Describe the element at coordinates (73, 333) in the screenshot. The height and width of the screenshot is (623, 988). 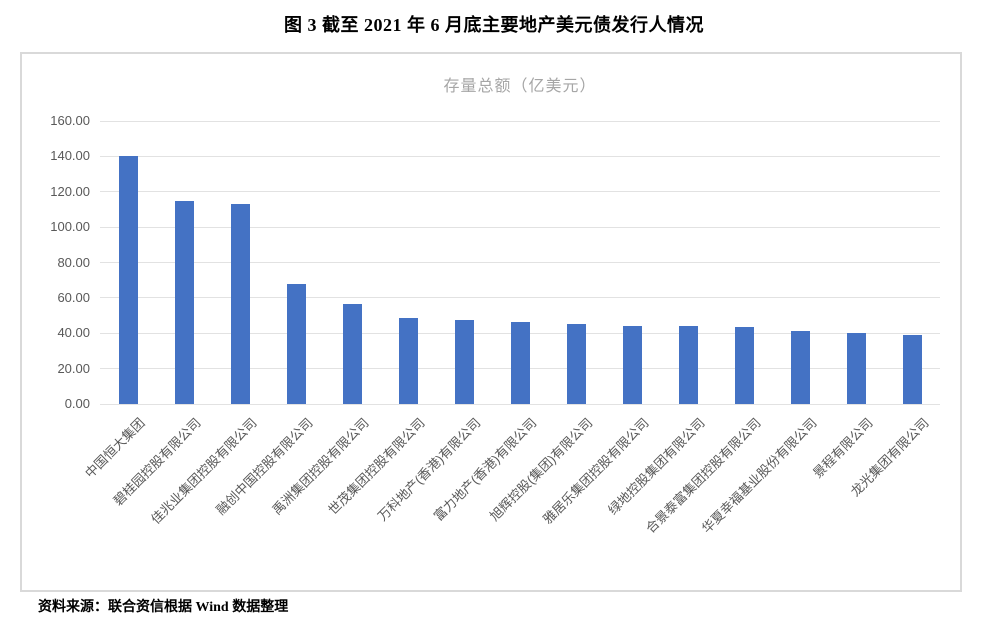
I see `y-tick-label: 40.00` at that location.